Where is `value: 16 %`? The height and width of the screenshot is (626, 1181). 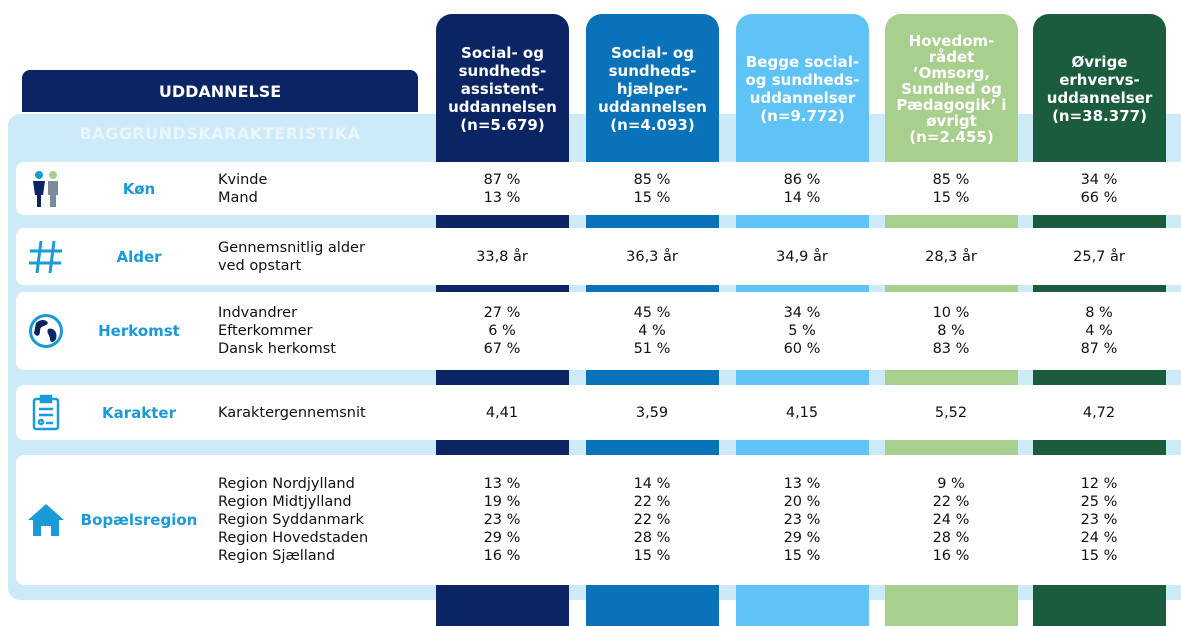 value: 16 % is located at coordinates (951, 556).